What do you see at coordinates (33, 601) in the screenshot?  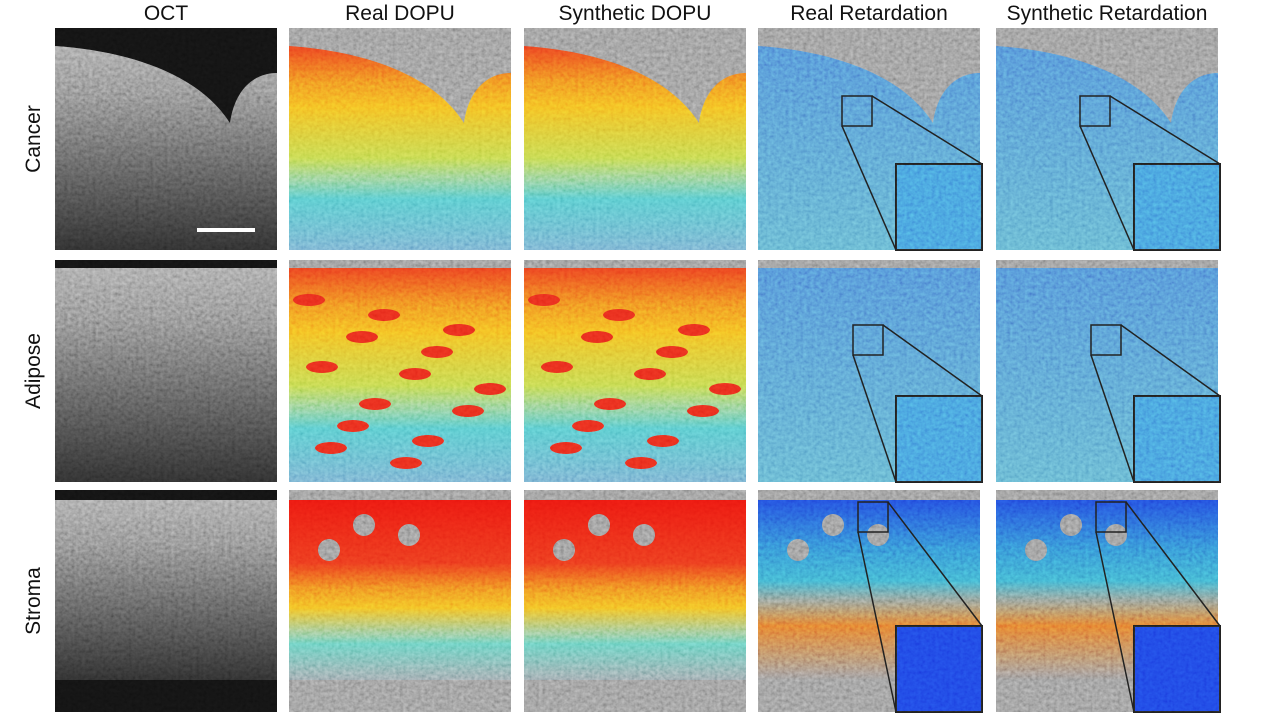 I see `row-label: Stroma` at bounding box center [33, 601].